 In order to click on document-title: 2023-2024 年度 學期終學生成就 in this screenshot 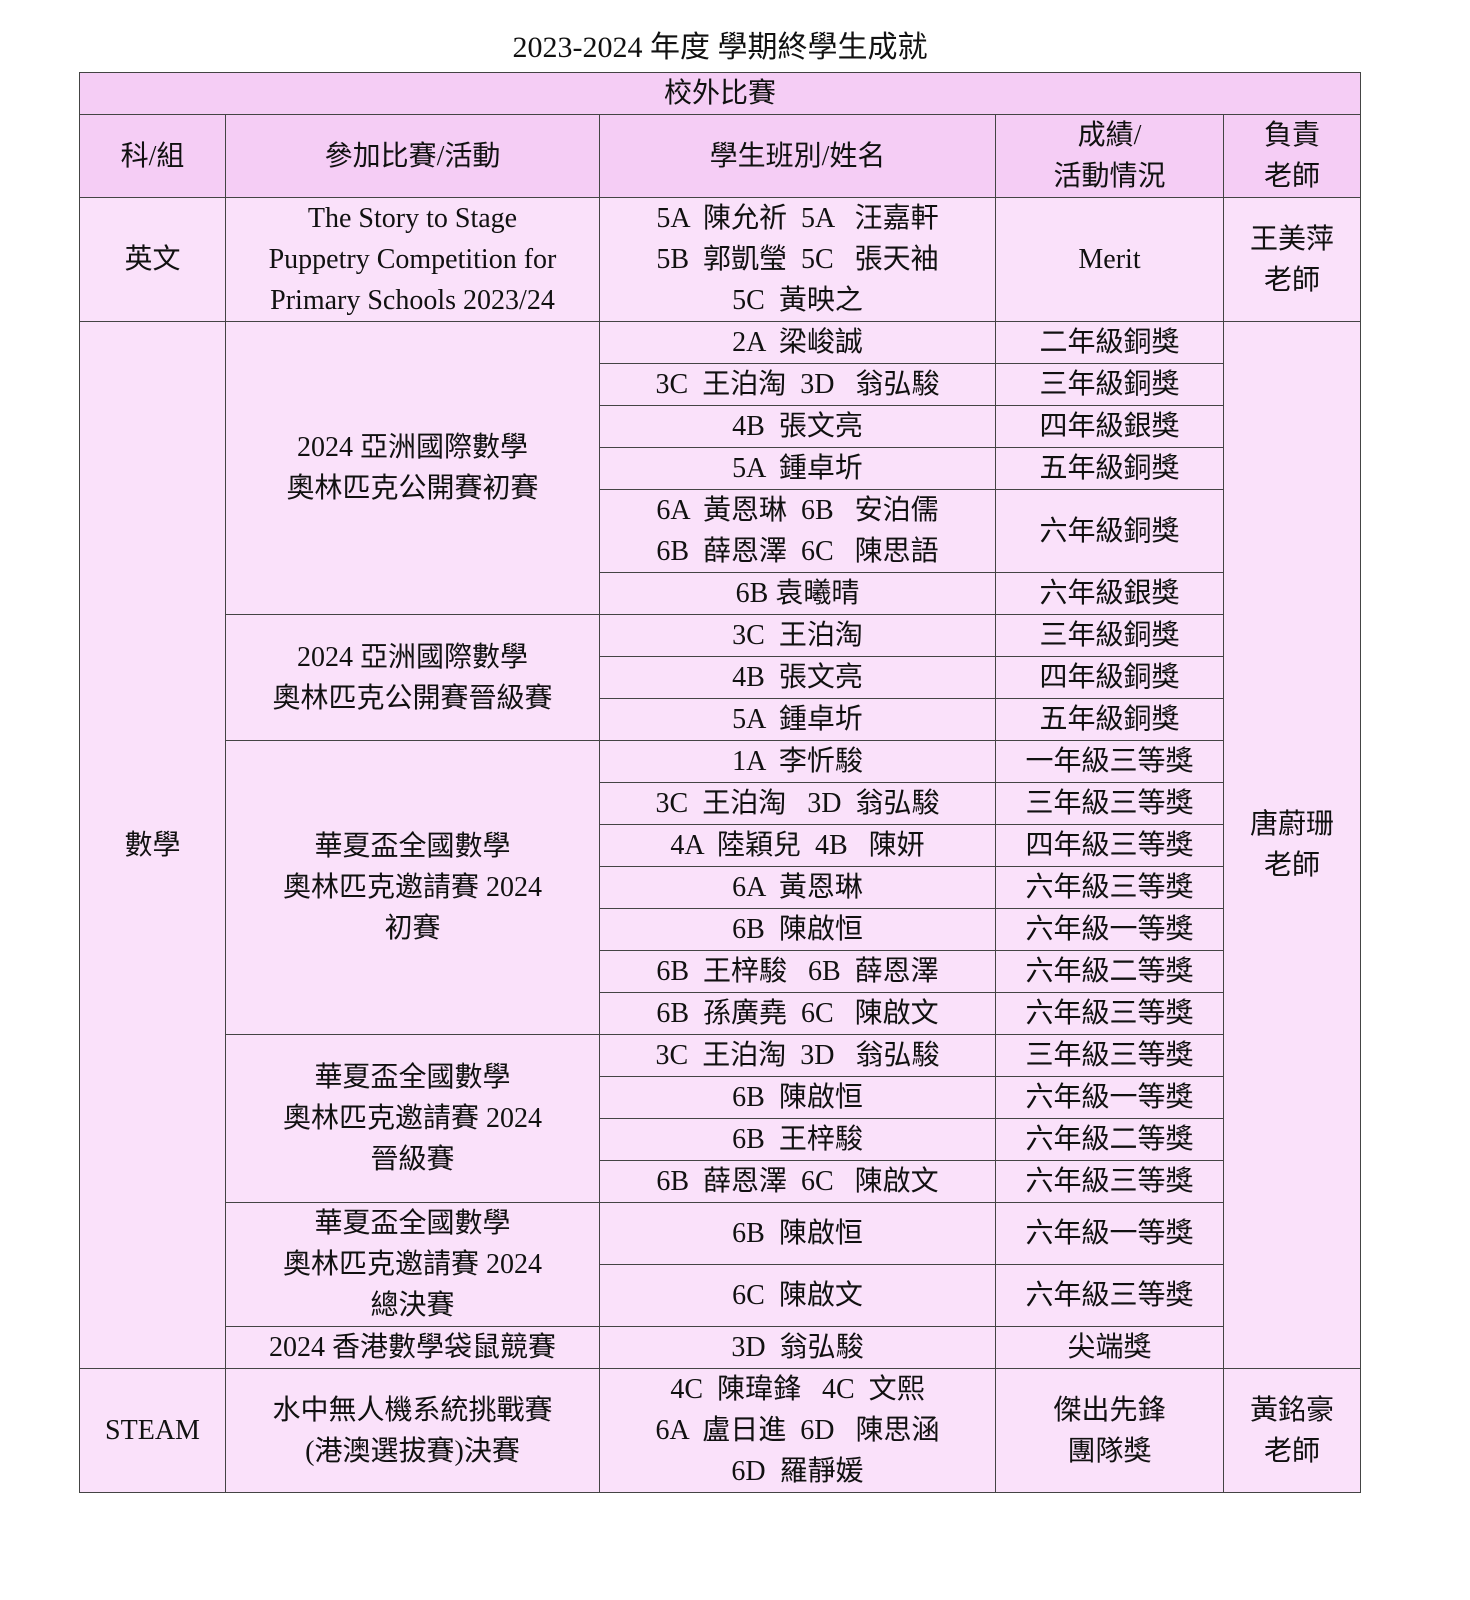, I will do `click(720, 47)`.